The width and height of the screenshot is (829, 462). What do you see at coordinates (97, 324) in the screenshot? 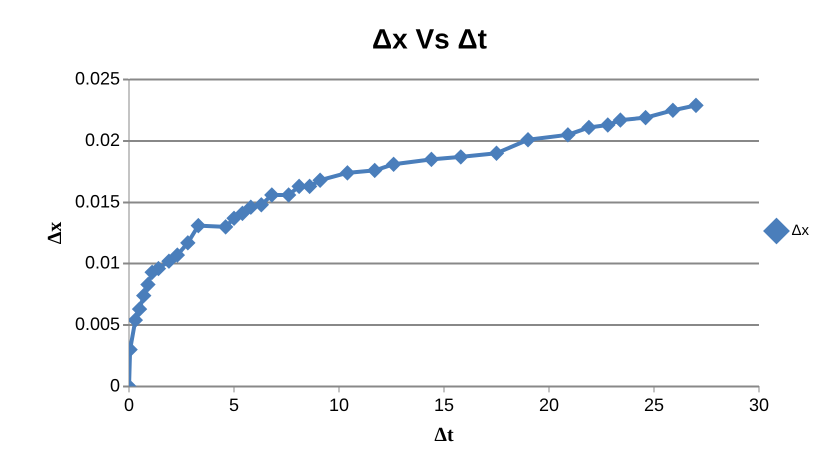
I see `y-tick-label: 0.005` at bounding box center [97, 324].